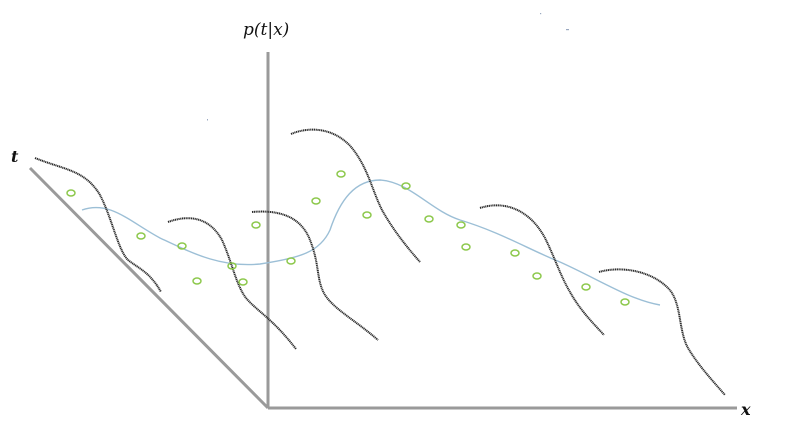  What do you see at coordinates (15, 156) in the screenshot?
I see `depth-axis-label: t` at bounding box center [15, 156].